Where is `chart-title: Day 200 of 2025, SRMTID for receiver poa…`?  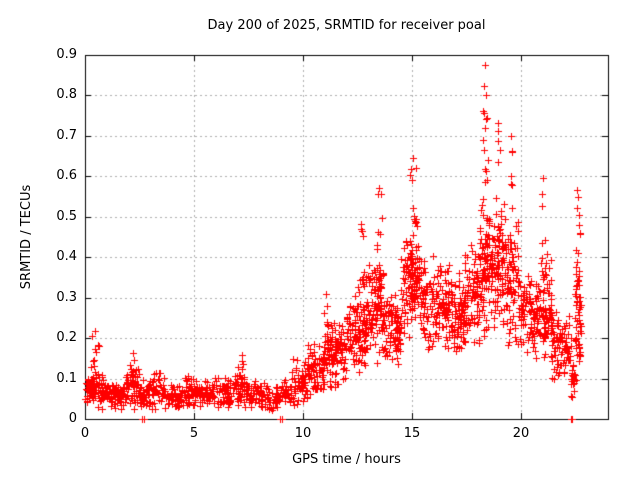 chart-title: Day 200 of 2025, SRMTID for receiver poa… is located at coordinates (346, 25).